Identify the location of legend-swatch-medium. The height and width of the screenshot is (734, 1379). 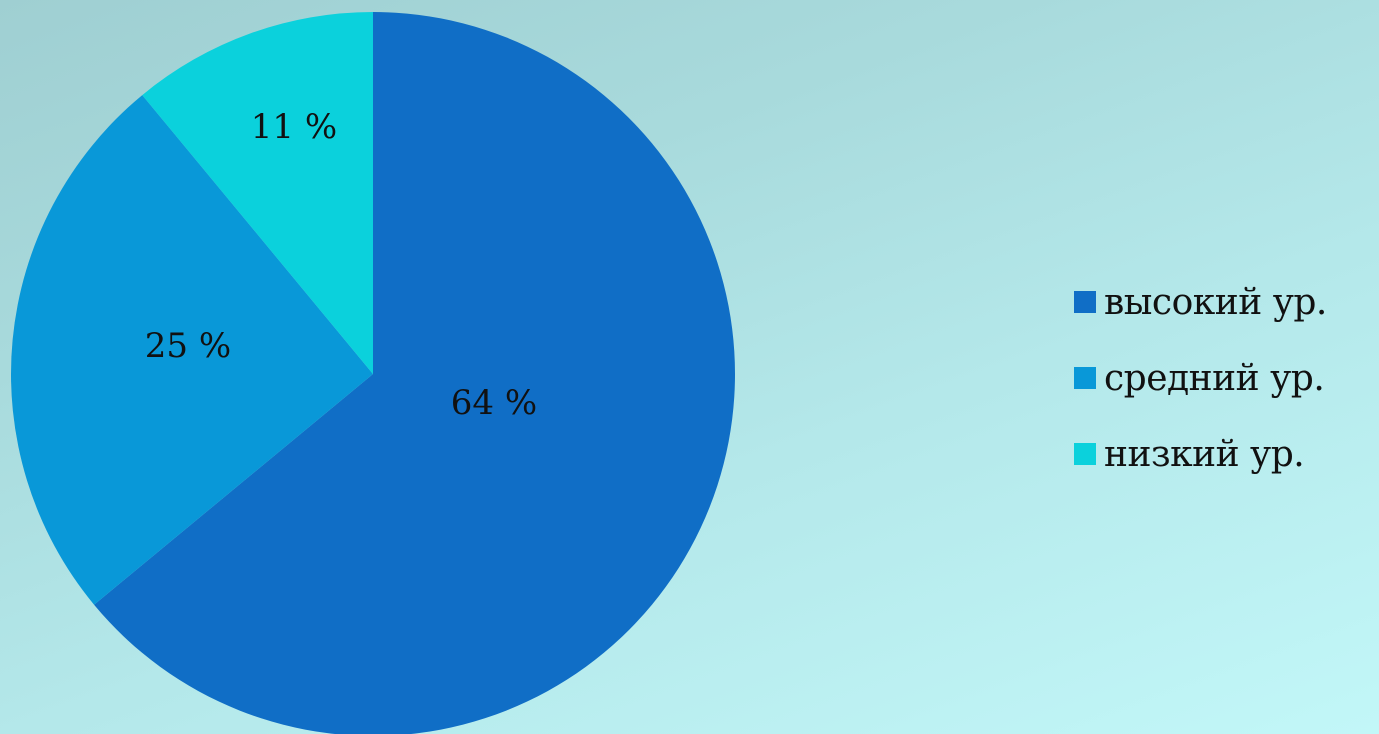
(1085, 378).